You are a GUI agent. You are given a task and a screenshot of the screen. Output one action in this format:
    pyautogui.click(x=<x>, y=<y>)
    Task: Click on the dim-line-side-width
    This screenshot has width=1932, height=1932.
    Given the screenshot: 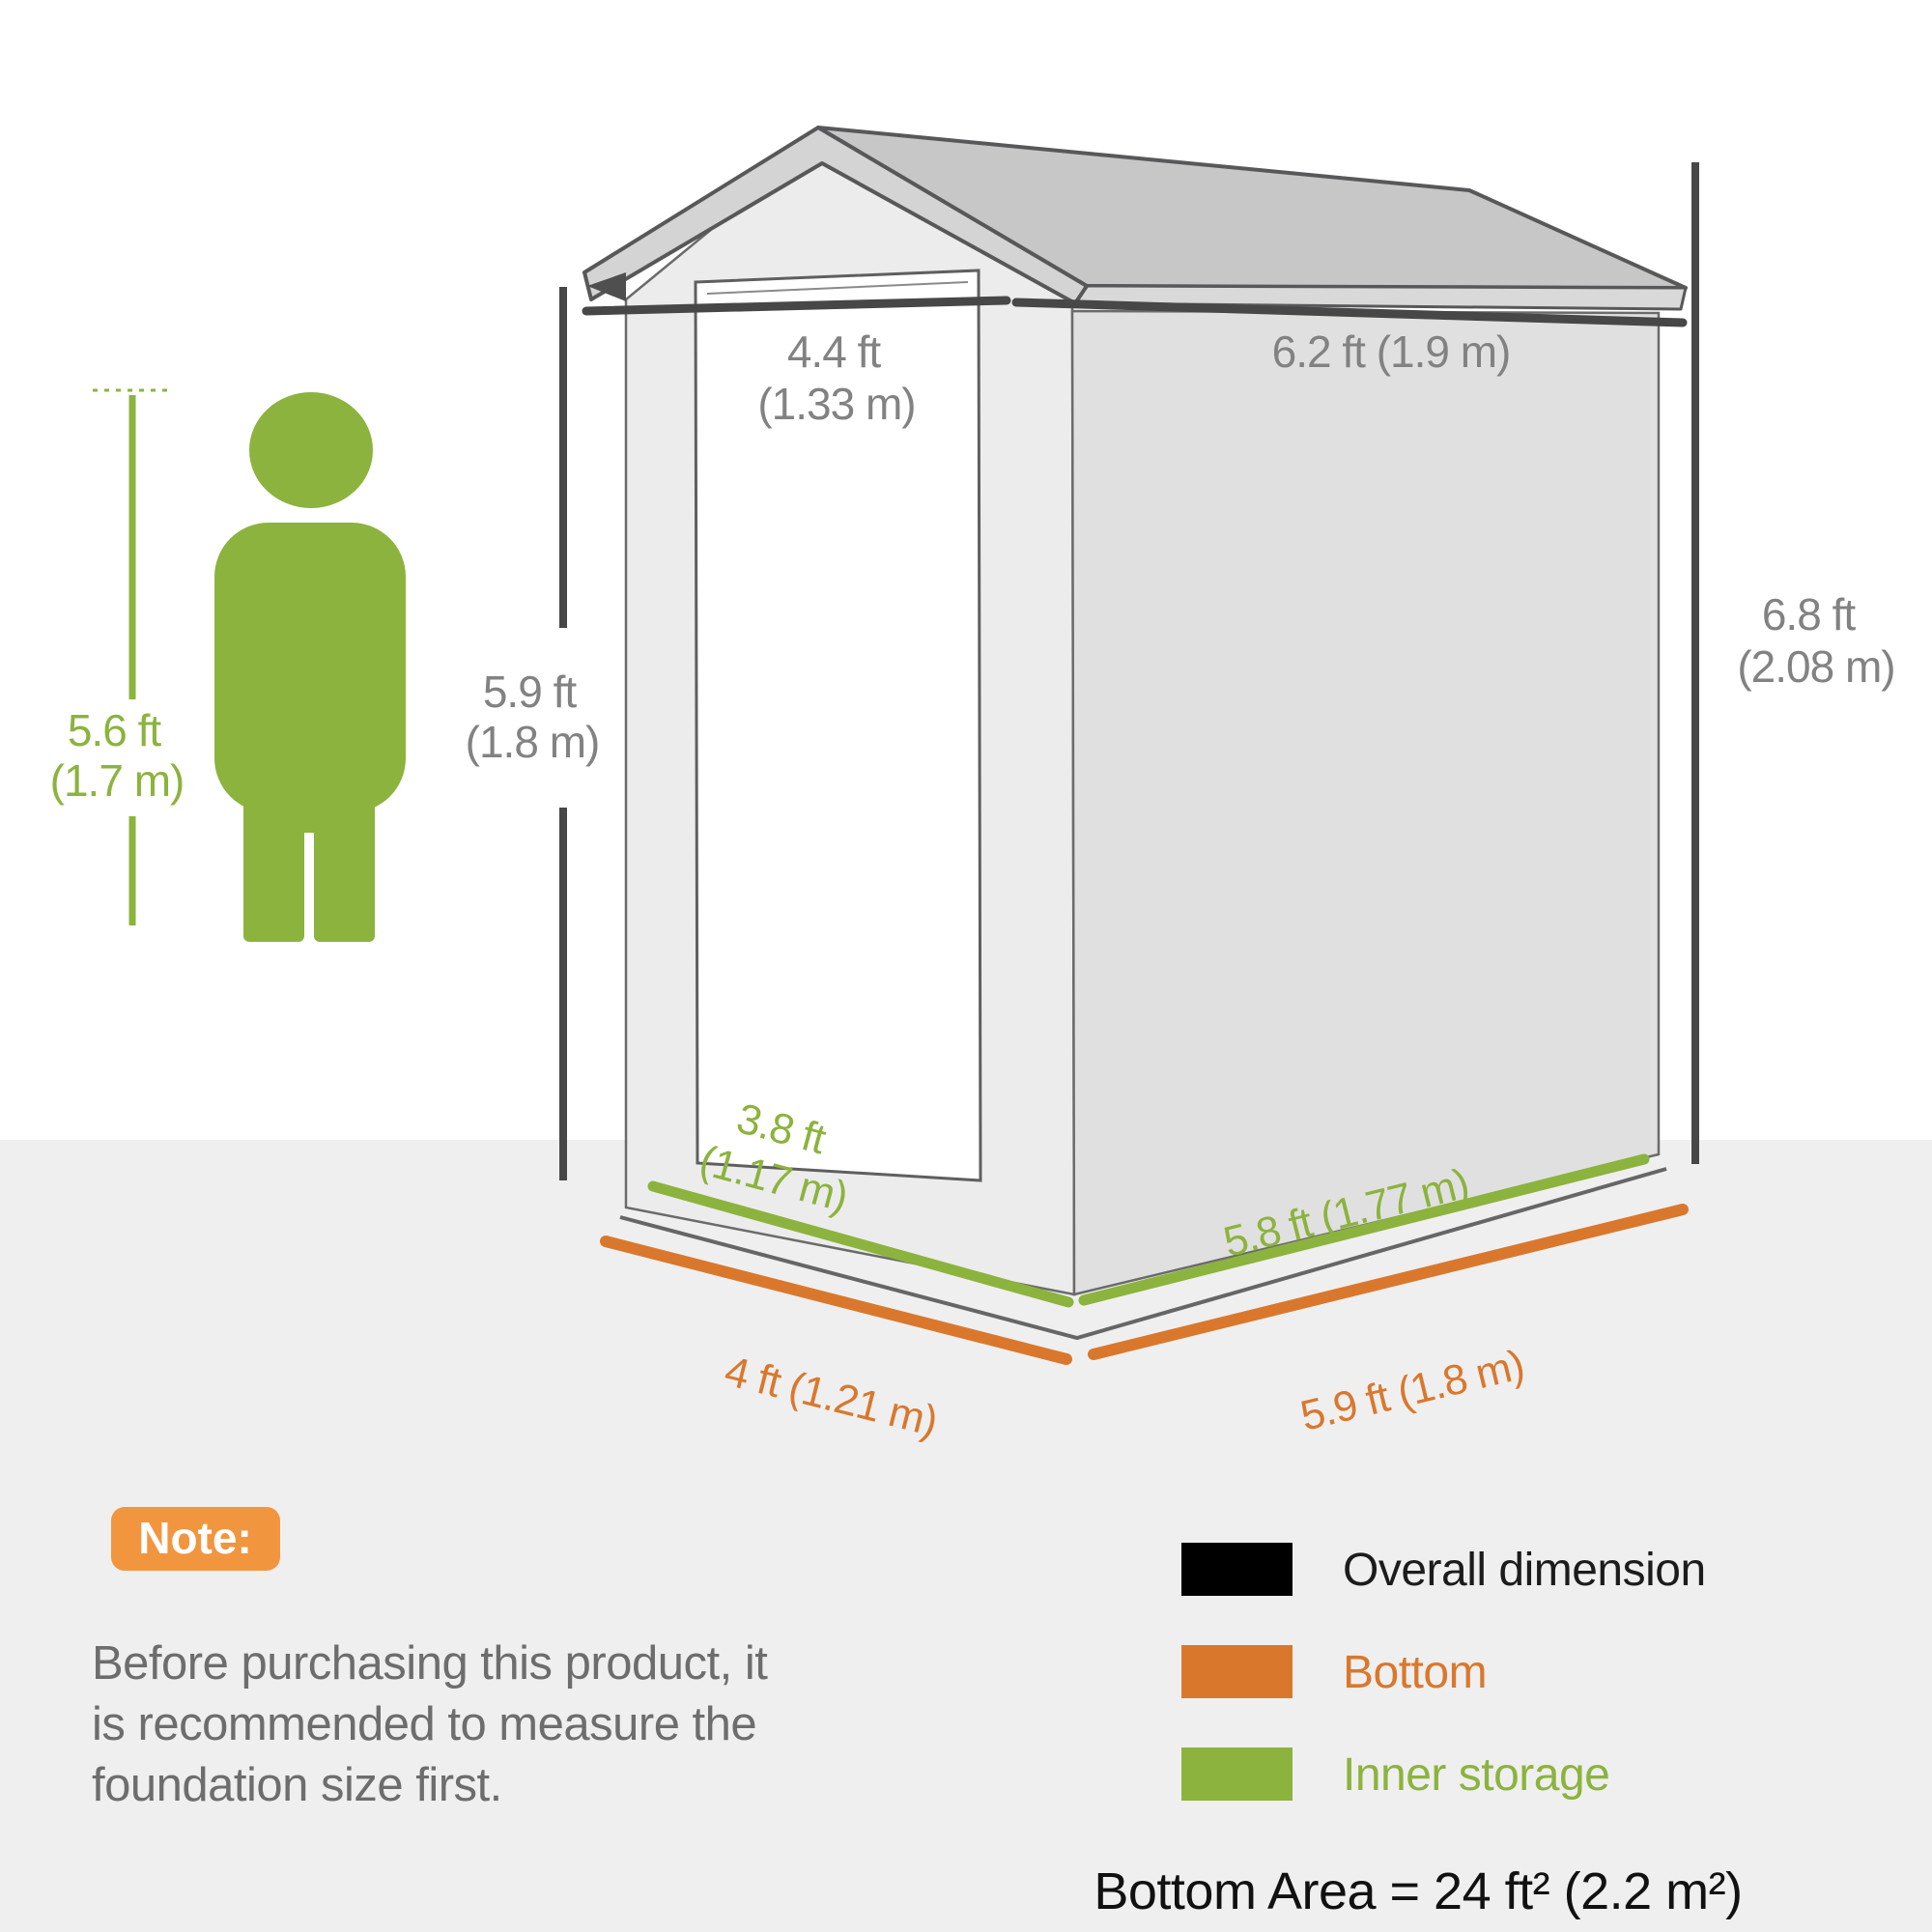 What is the action you would take?
    pyautogui.click(x=1349, y=312)
    